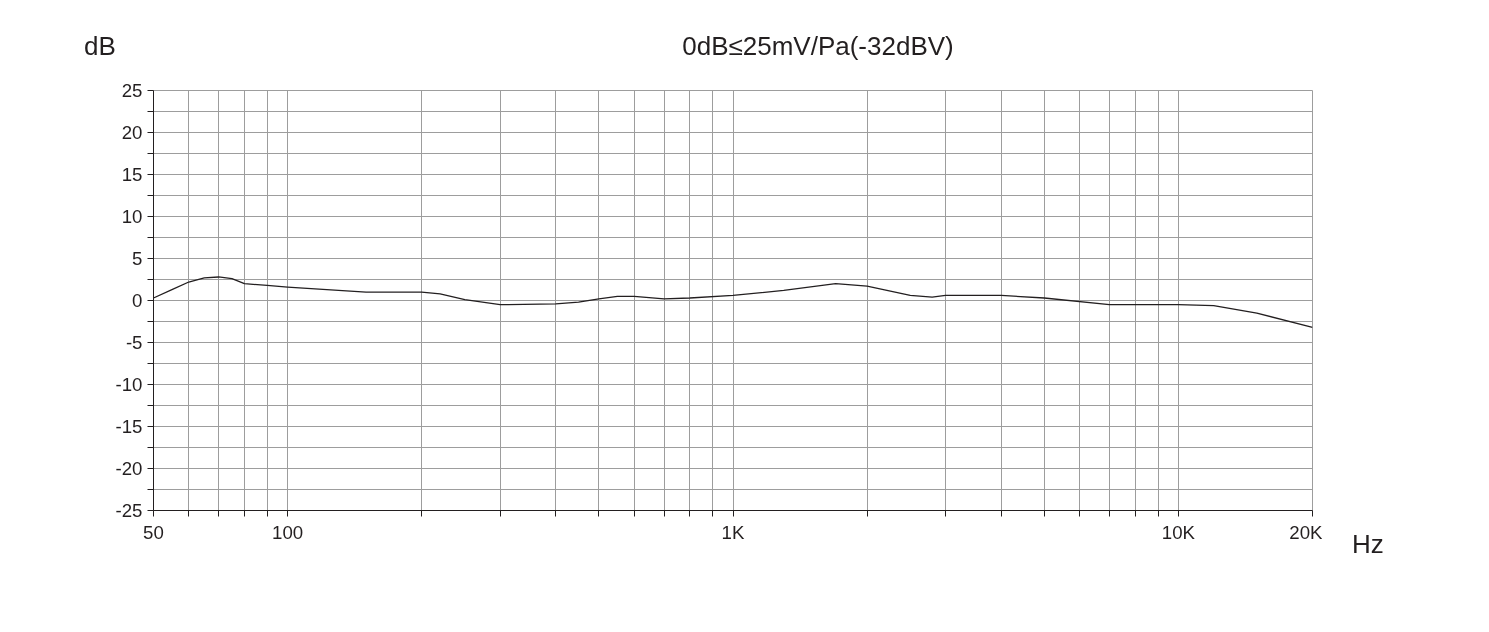 The width and height of the screenshot is (1489, 632). Describe the element at coordinates (137, 300) in the screenshot. I see `y-tick-label: 0` at that location.